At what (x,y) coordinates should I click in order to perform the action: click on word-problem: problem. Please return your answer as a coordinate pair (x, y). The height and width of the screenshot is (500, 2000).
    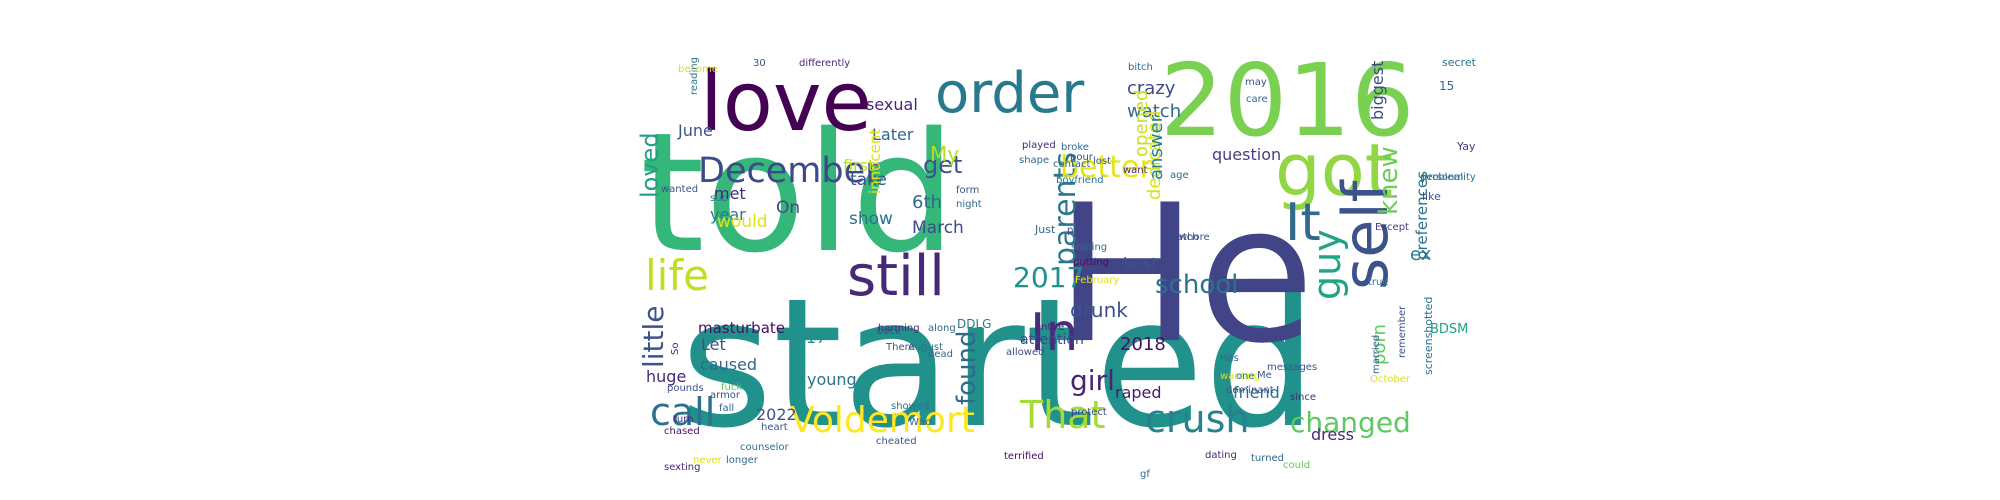
    Looking at the image, I should click on (1442, 177).